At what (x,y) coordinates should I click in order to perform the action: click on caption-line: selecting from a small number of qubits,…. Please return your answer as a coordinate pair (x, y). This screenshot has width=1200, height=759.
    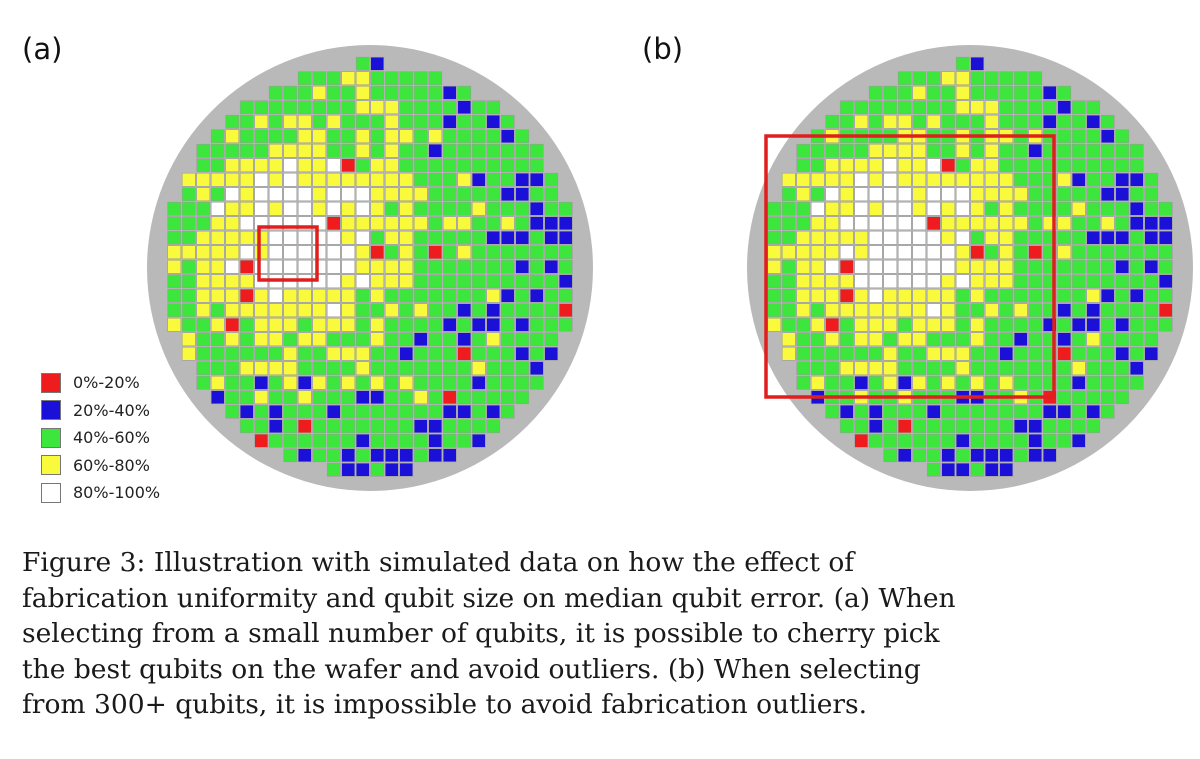
    Looking at the image, I should click on (481, 633).